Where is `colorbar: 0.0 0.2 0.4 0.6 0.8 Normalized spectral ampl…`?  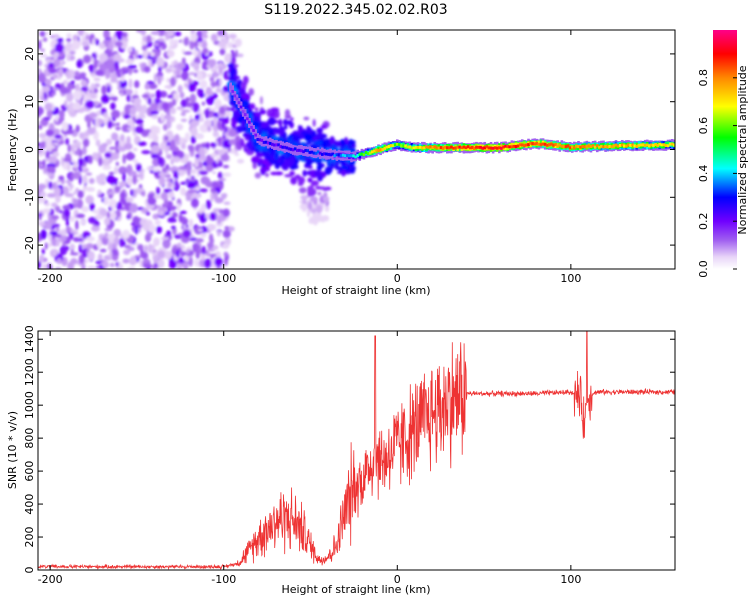 colorbar: 0.0 0.2 0.4 0.6 0.8 Normalized spectral ampl… is located at coordinates (723, 154).